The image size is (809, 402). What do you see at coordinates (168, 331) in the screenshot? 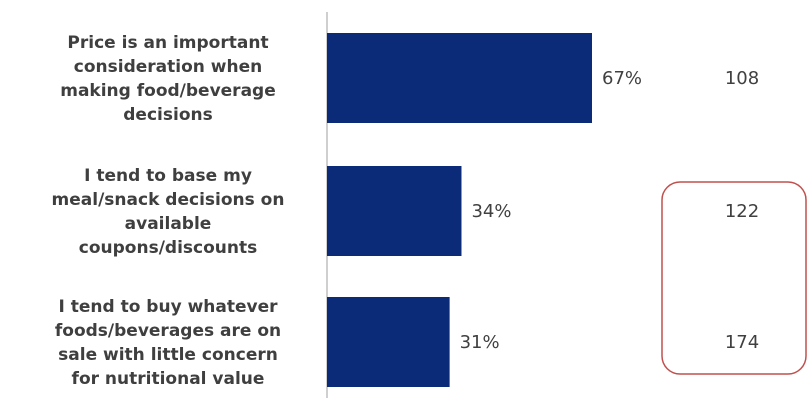
I see `category-label-line: foods/beverages are on` at bounding box center [168, 331].